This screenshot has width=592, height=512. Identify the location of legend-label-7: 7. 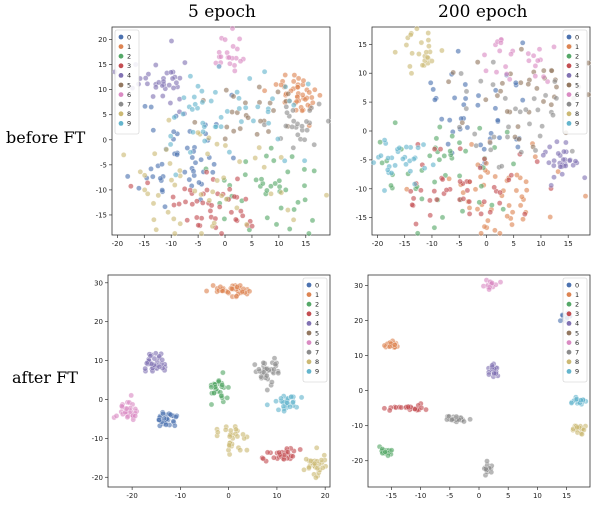
(577, 105).